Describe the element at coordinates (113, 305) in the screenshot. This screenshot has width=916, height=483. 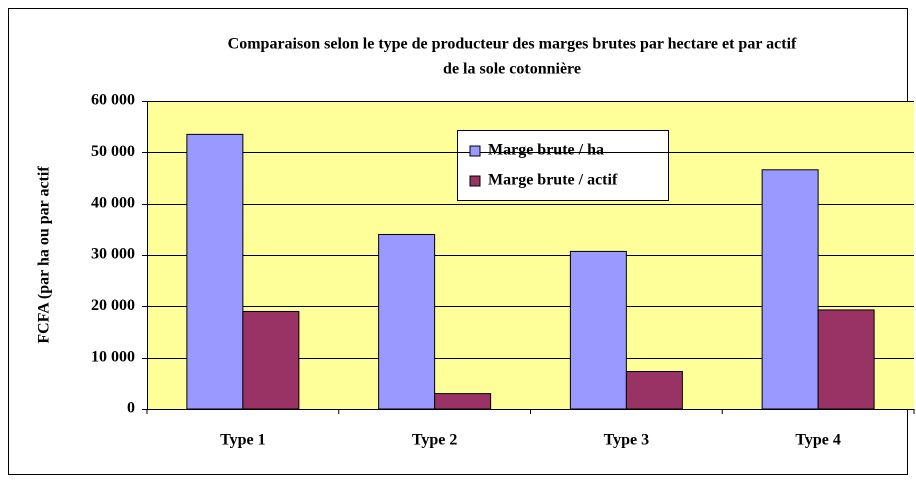
I see `y-tick-label: 20 000` at that location.